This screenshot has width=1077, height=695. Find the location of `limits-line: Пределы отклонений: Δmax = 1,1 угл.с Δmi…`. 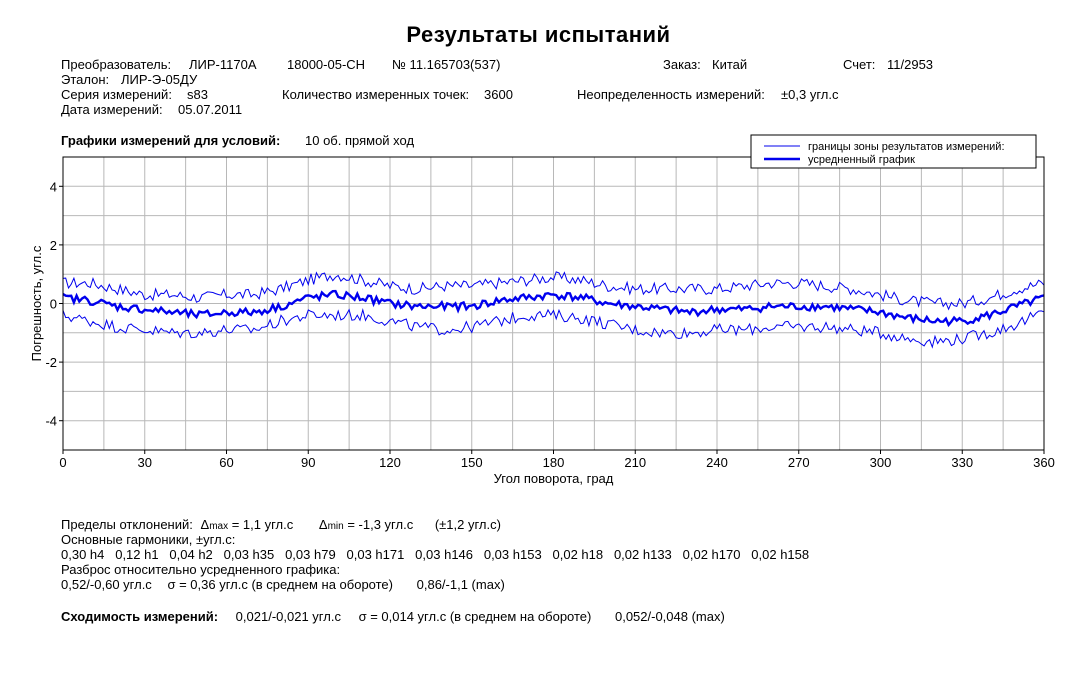

limits-line: Пределы отклонений: Δmax = 1,1 угл.с Δmi… is located at coordinates (281, 524).